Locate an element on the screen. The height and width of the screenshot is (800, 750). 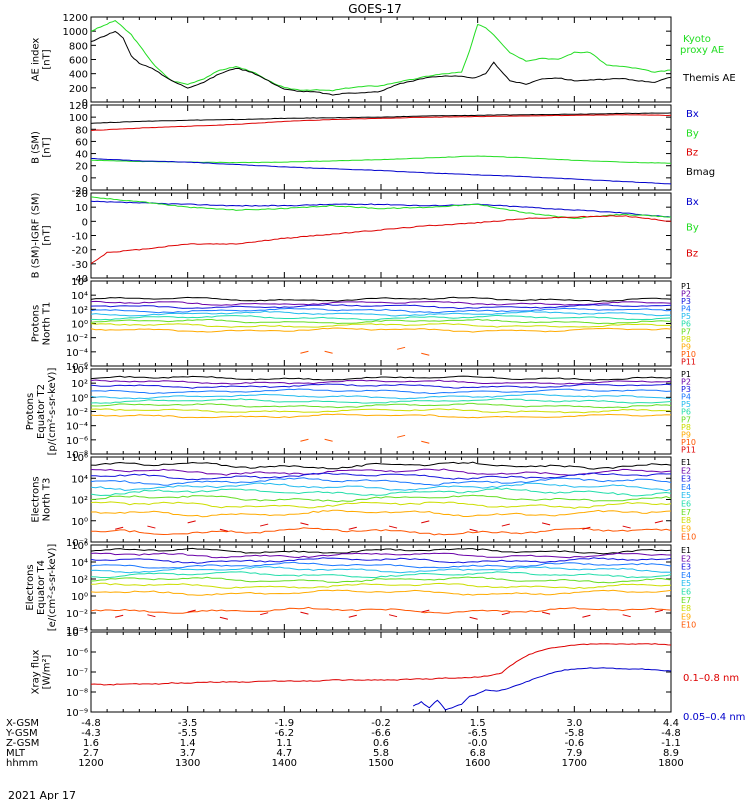
x-row-value: 5.8 is located at coordinates (381, 753).